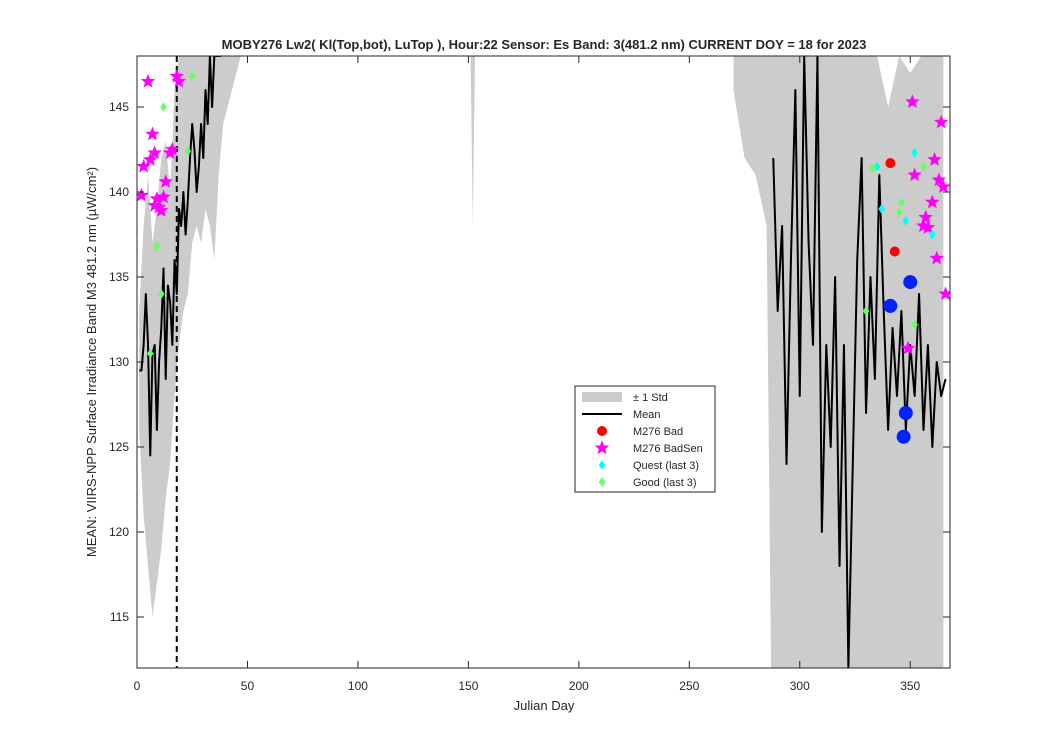  Describe the element at coordinates (468, 686) in the screenshot. I see `x-tick-label-150: 150` at that location.